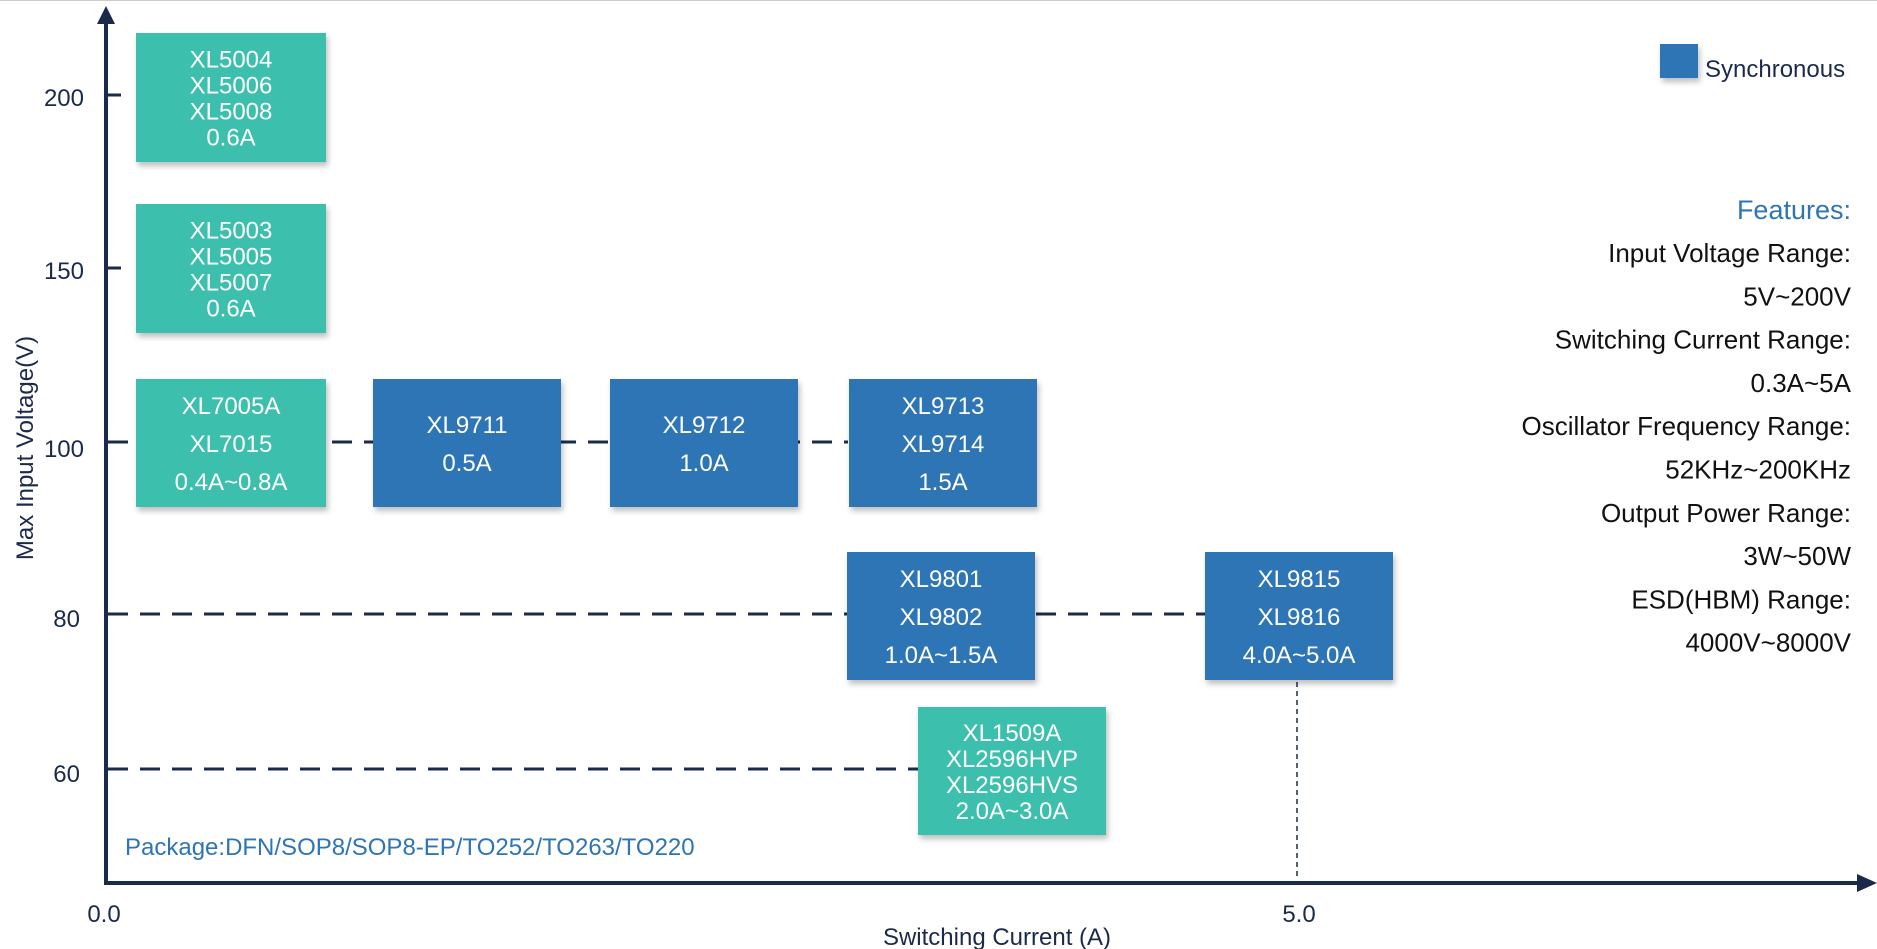 The image size is (1877, 949). I want to click on features-line: 0.3A~5A, so click(1801, 383).